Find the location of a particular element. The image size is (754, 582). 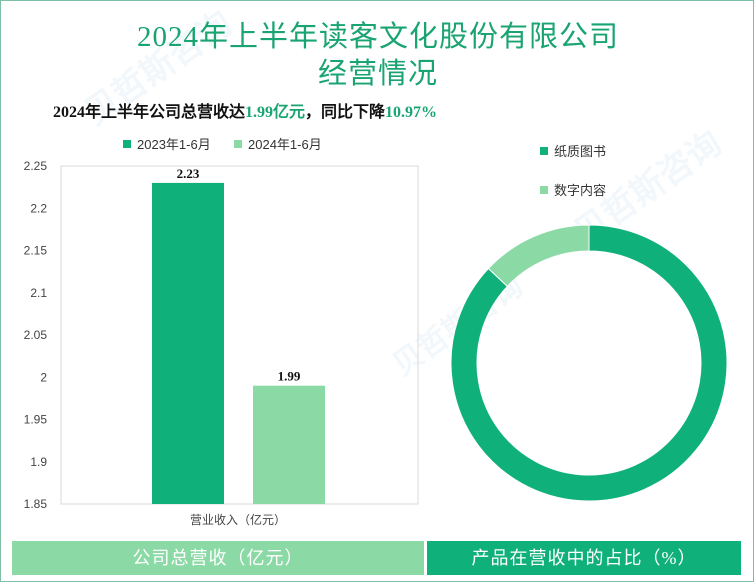

y-tick-label: 2.1 is located at coordinates (38, 293).